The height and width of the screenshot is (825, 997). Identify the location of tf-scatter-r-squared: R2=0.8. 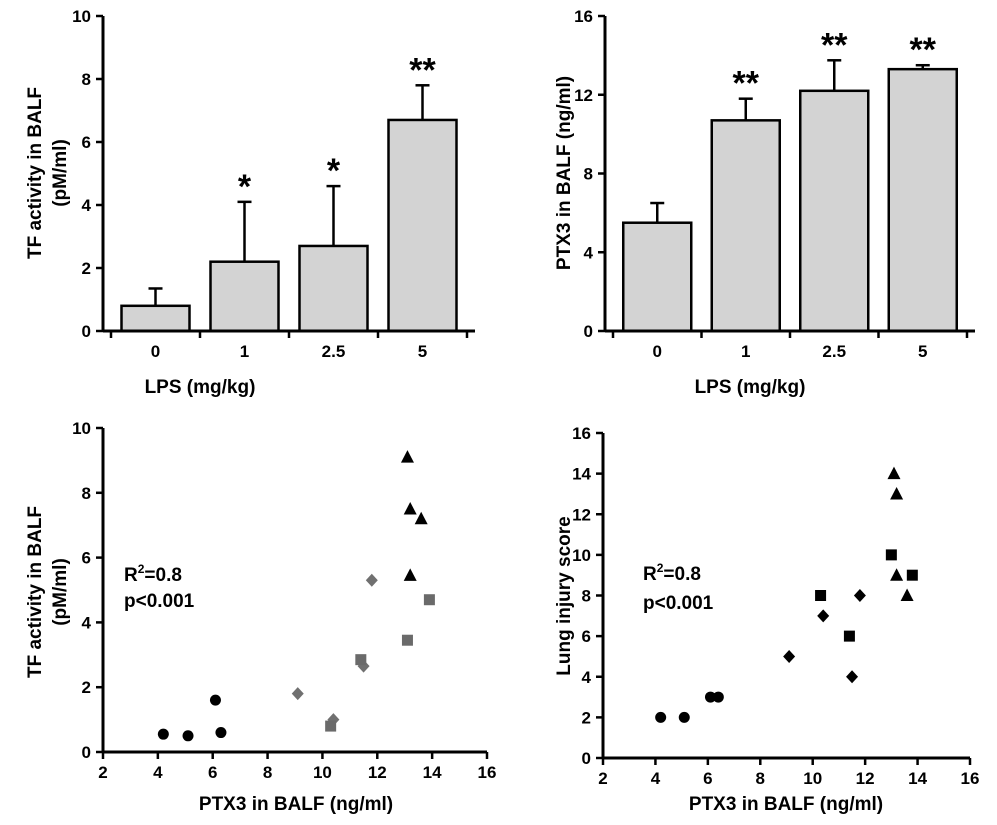
(153, 574).